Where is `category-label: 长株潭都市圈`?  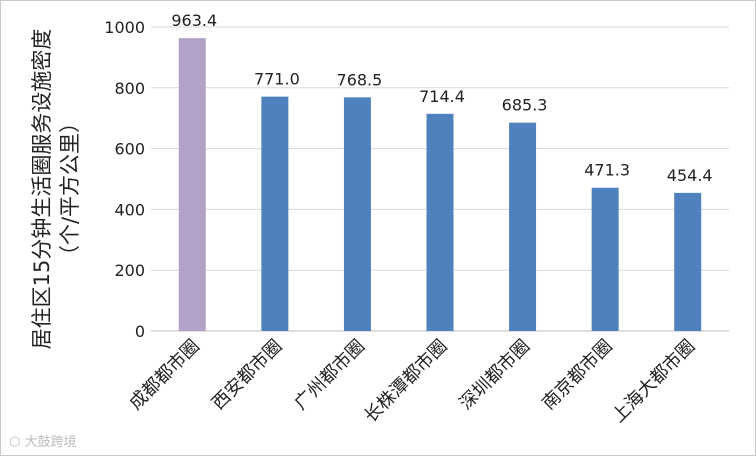
category-label: 长株潭都市圈 is located at coordinates (405, 381).